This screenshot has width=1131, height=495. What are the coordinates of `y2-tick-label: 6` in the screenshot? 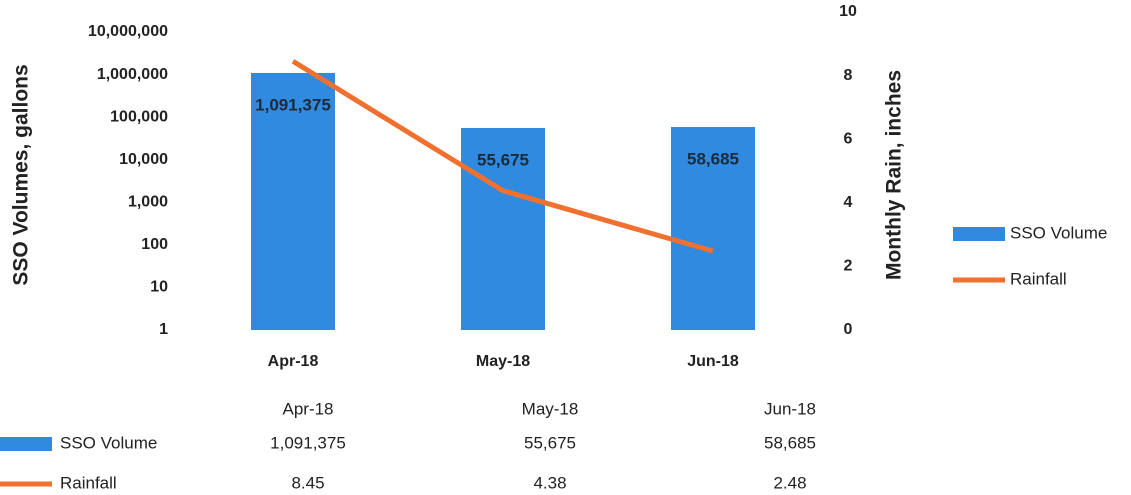 It's located at (848, 138).